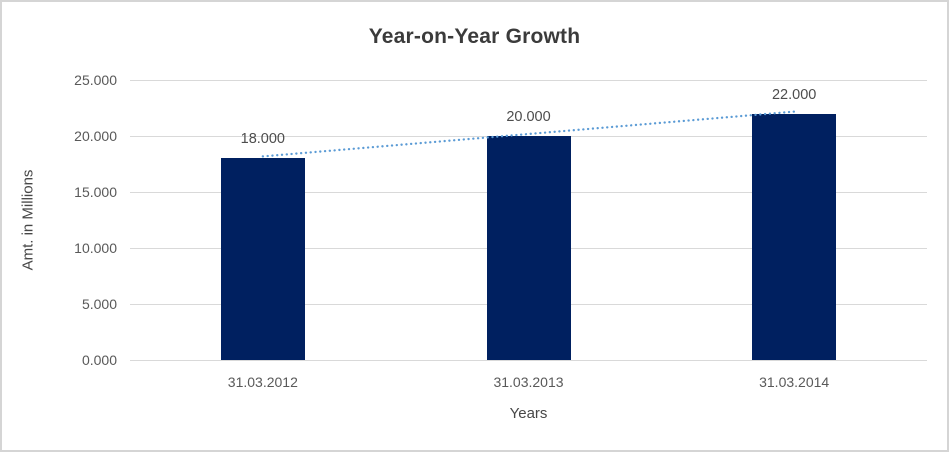 The width and height of the screenshot is (949, 452). What do you see at coordinates (794, 382) in the screenshot?
I see `x-axis-tick-label: 31.03.2014` at bounding box center [794, 382].